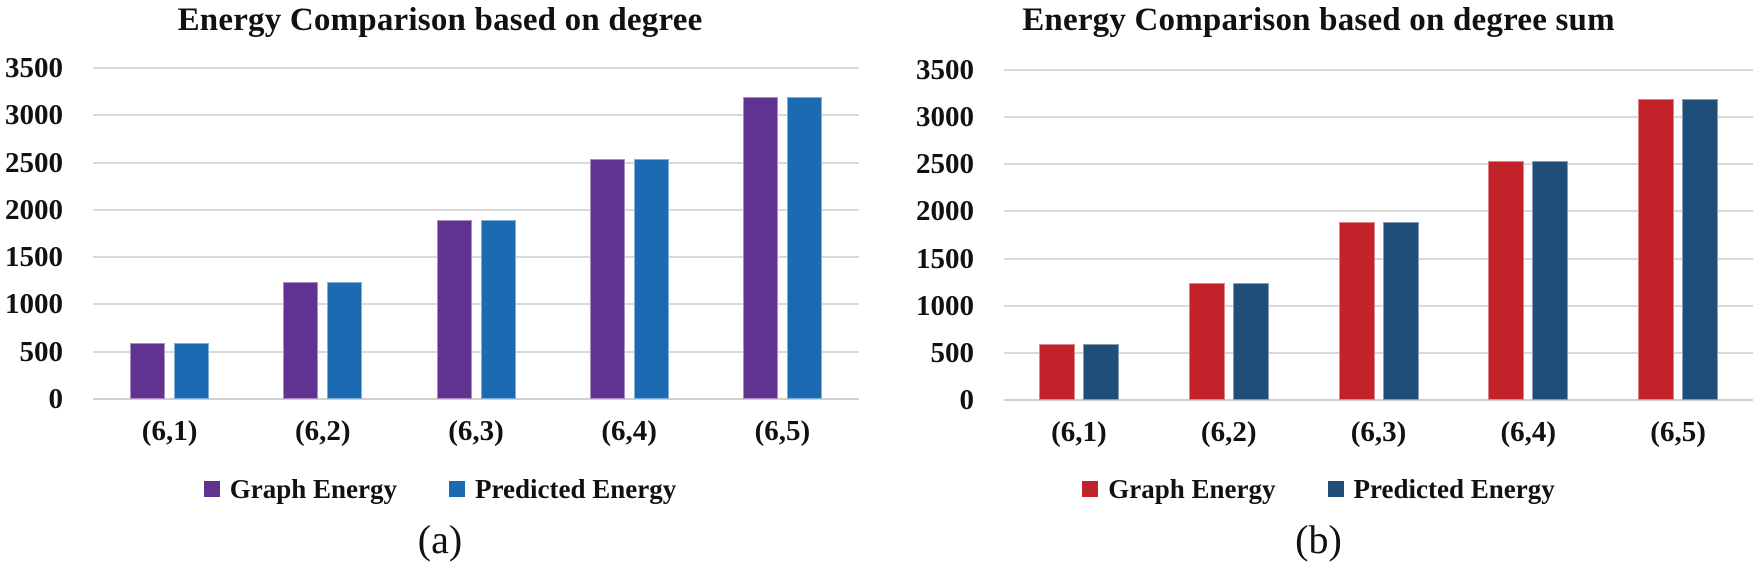  I want to click on chart-a-title: Energy Comparison based on degree, so click(440, 20).